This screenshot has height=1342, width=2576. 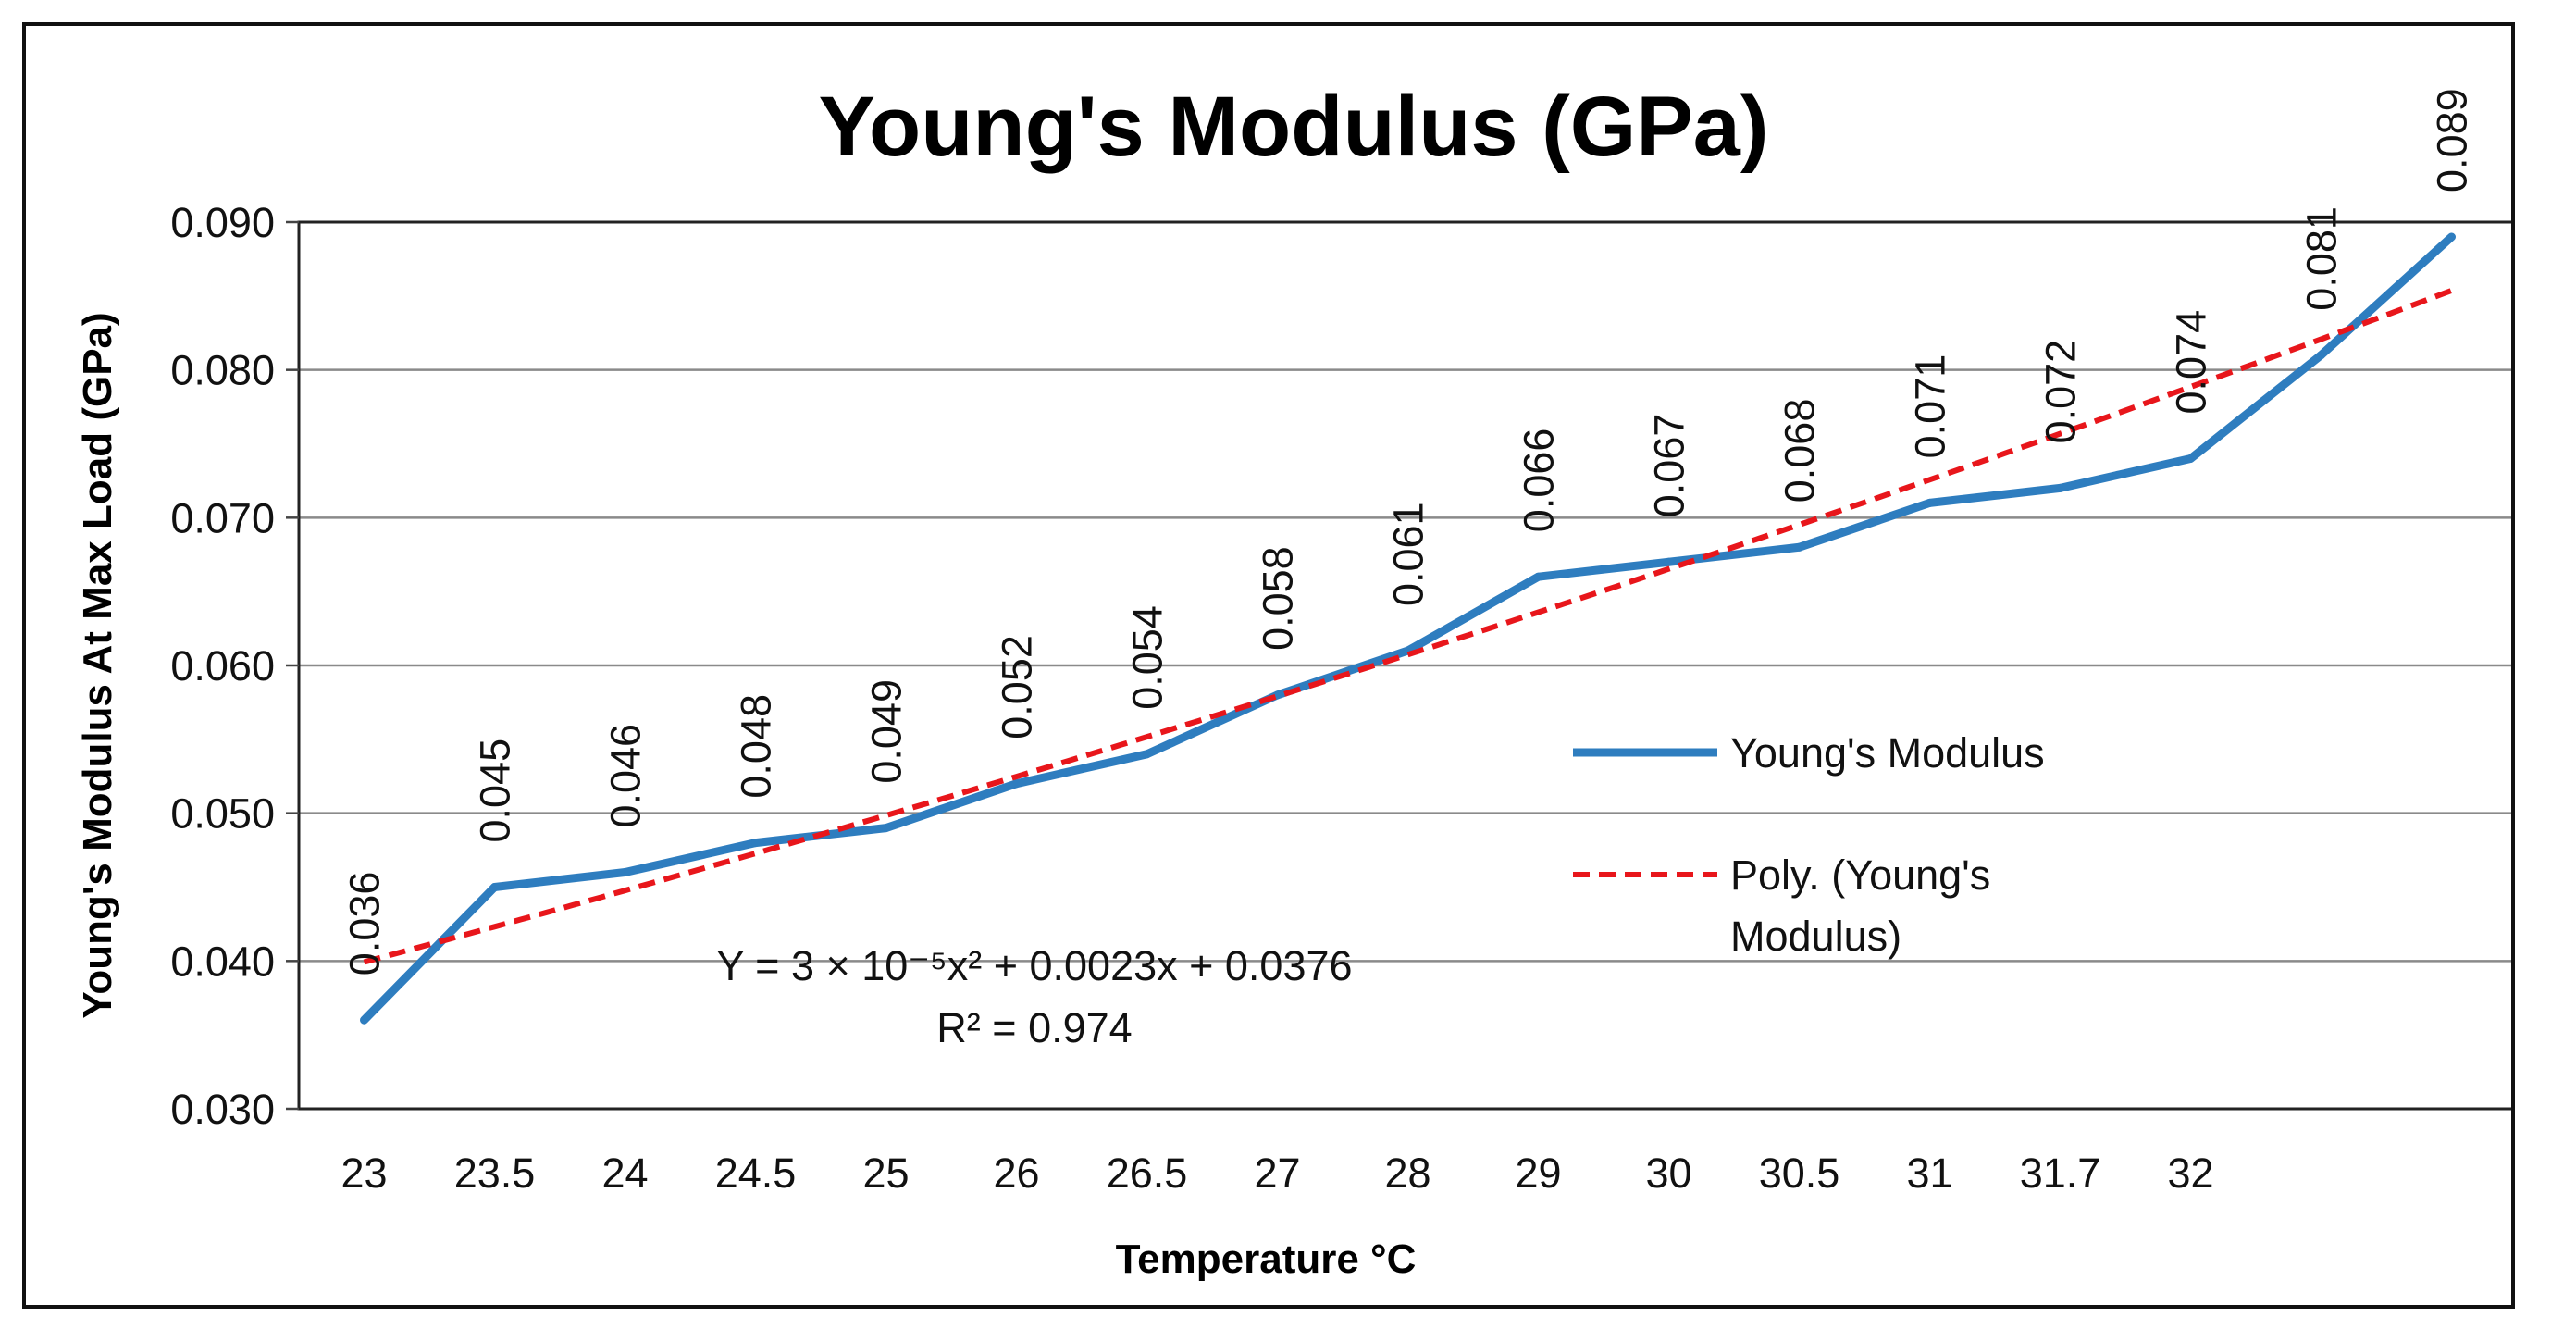 What do you see at coordinates (2060, 1173) in the screenshot?
I see `x-tick-label: 31.7` at bounding box center [2060, 1173].